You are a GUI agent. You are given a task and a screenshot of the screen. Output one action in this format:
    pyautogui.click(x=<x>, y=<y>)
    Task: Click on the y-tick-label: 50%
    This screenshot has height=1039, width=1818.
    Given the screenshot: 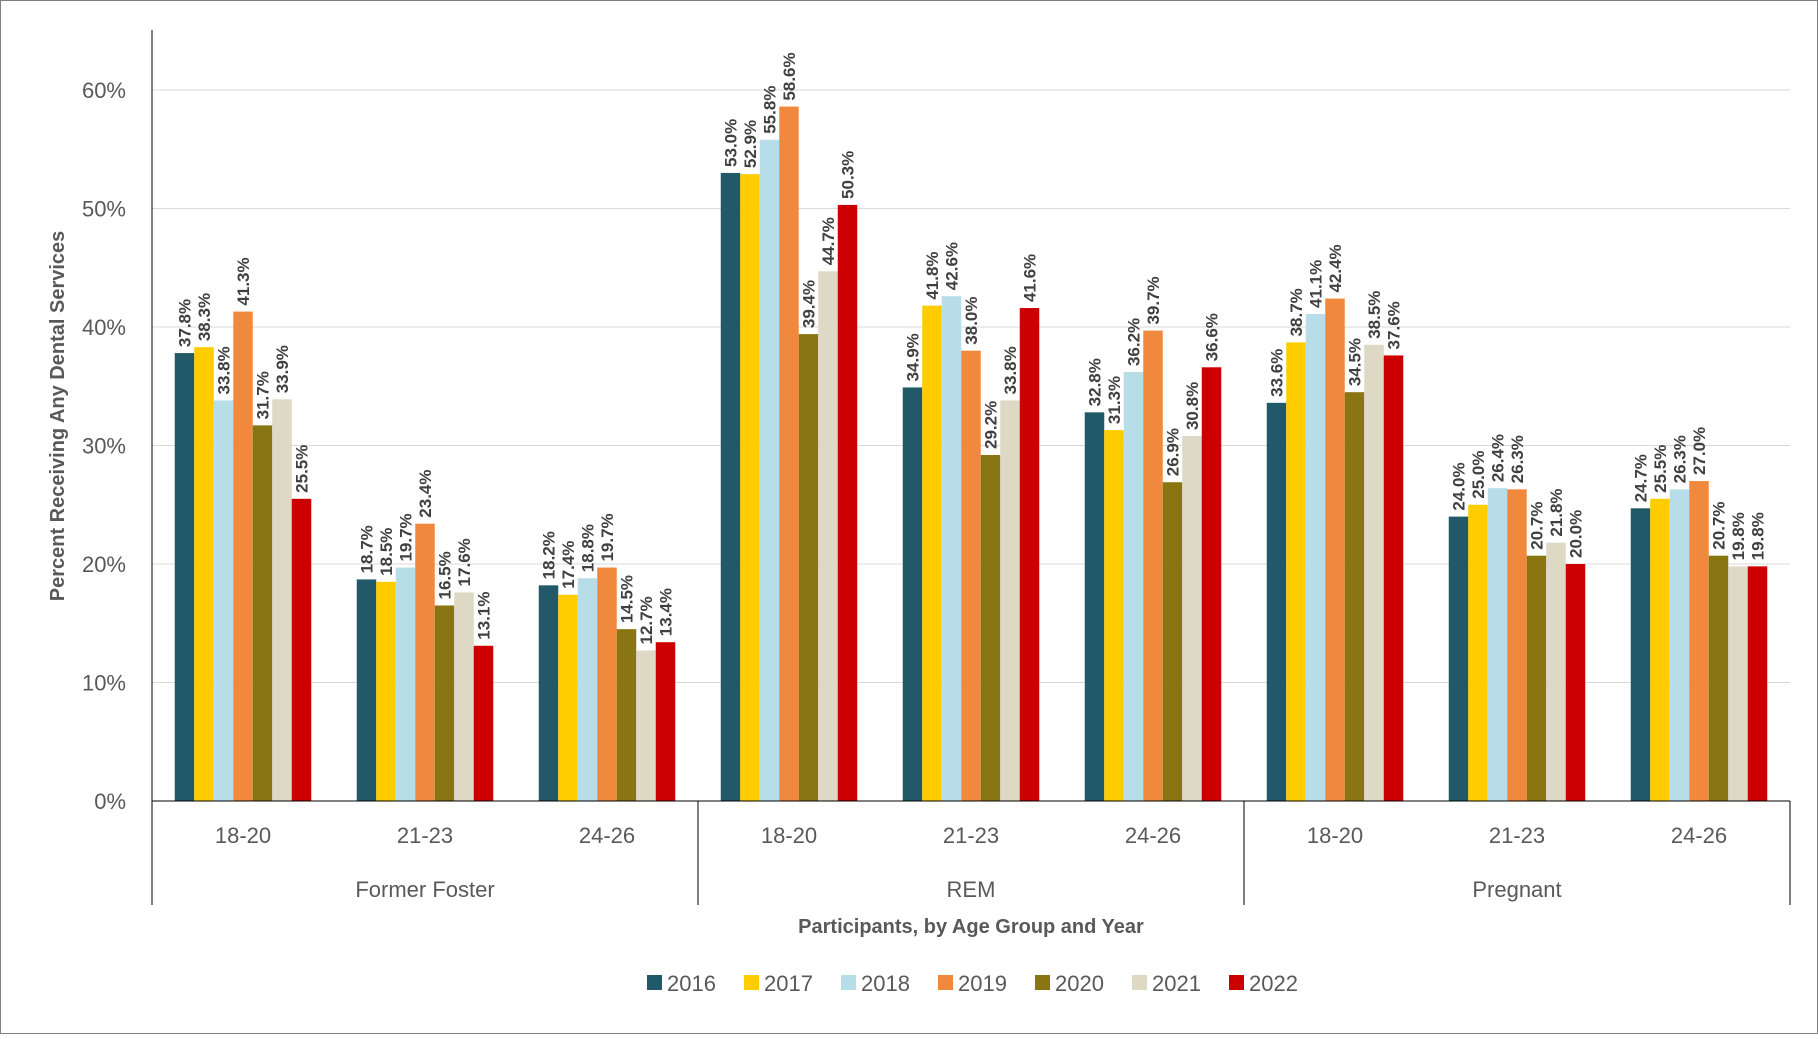 What is the action you would take?
    pyautogui.click(x=104, y=209)
    